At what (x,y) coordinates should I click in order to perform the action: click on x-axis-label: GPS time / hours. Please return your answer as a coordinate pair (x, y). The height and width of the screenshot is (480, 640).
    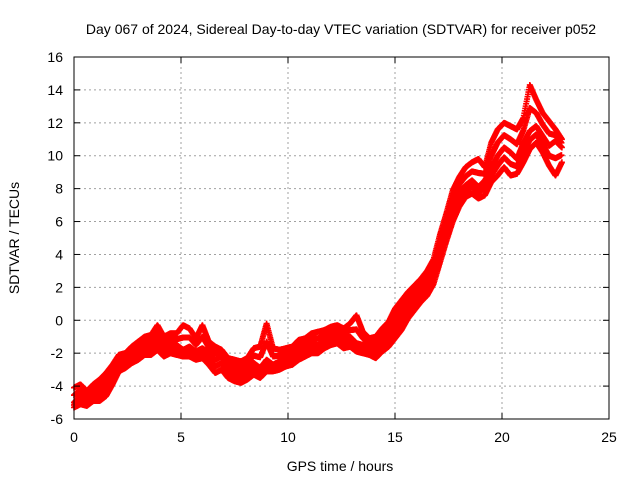
    Looking at the image, I should click on (340, 466).